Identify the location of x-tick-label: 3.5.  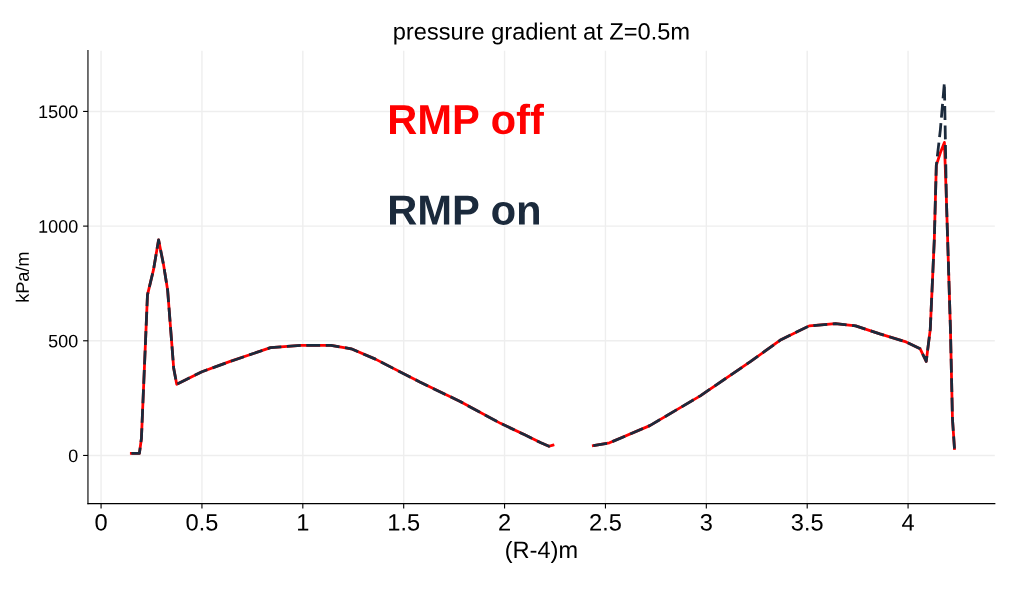
(807, 522).